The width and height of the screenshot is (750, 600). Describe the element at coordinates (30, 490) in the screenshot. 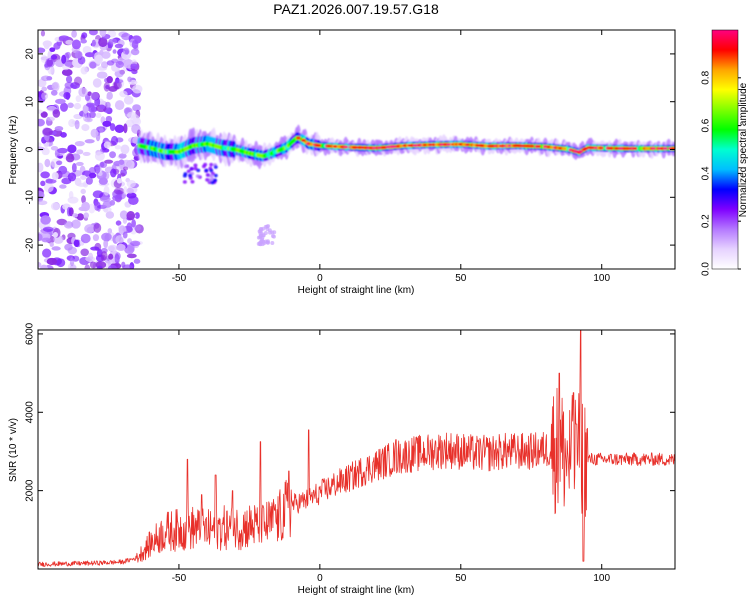

I see `y-tick-label: 2000` at that location.